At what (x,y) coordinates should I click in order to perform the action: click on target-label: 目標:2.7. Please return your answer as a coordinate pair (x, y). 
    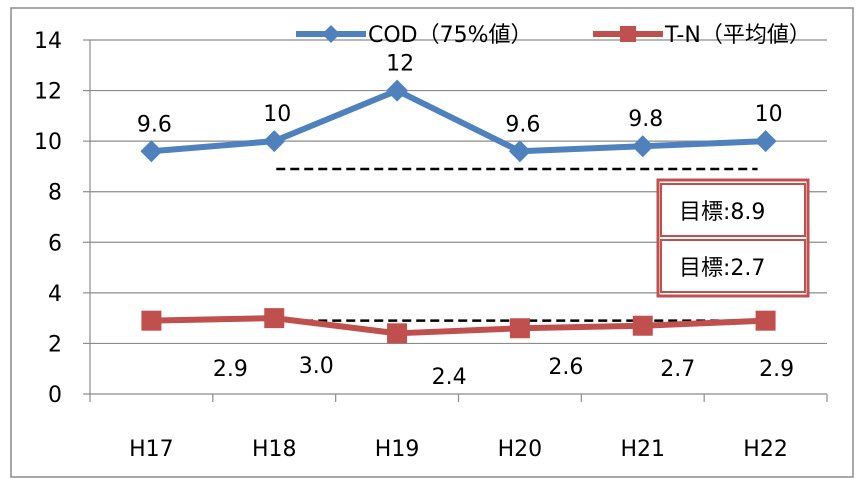
    Looking at the image, I should click on (722, 268).